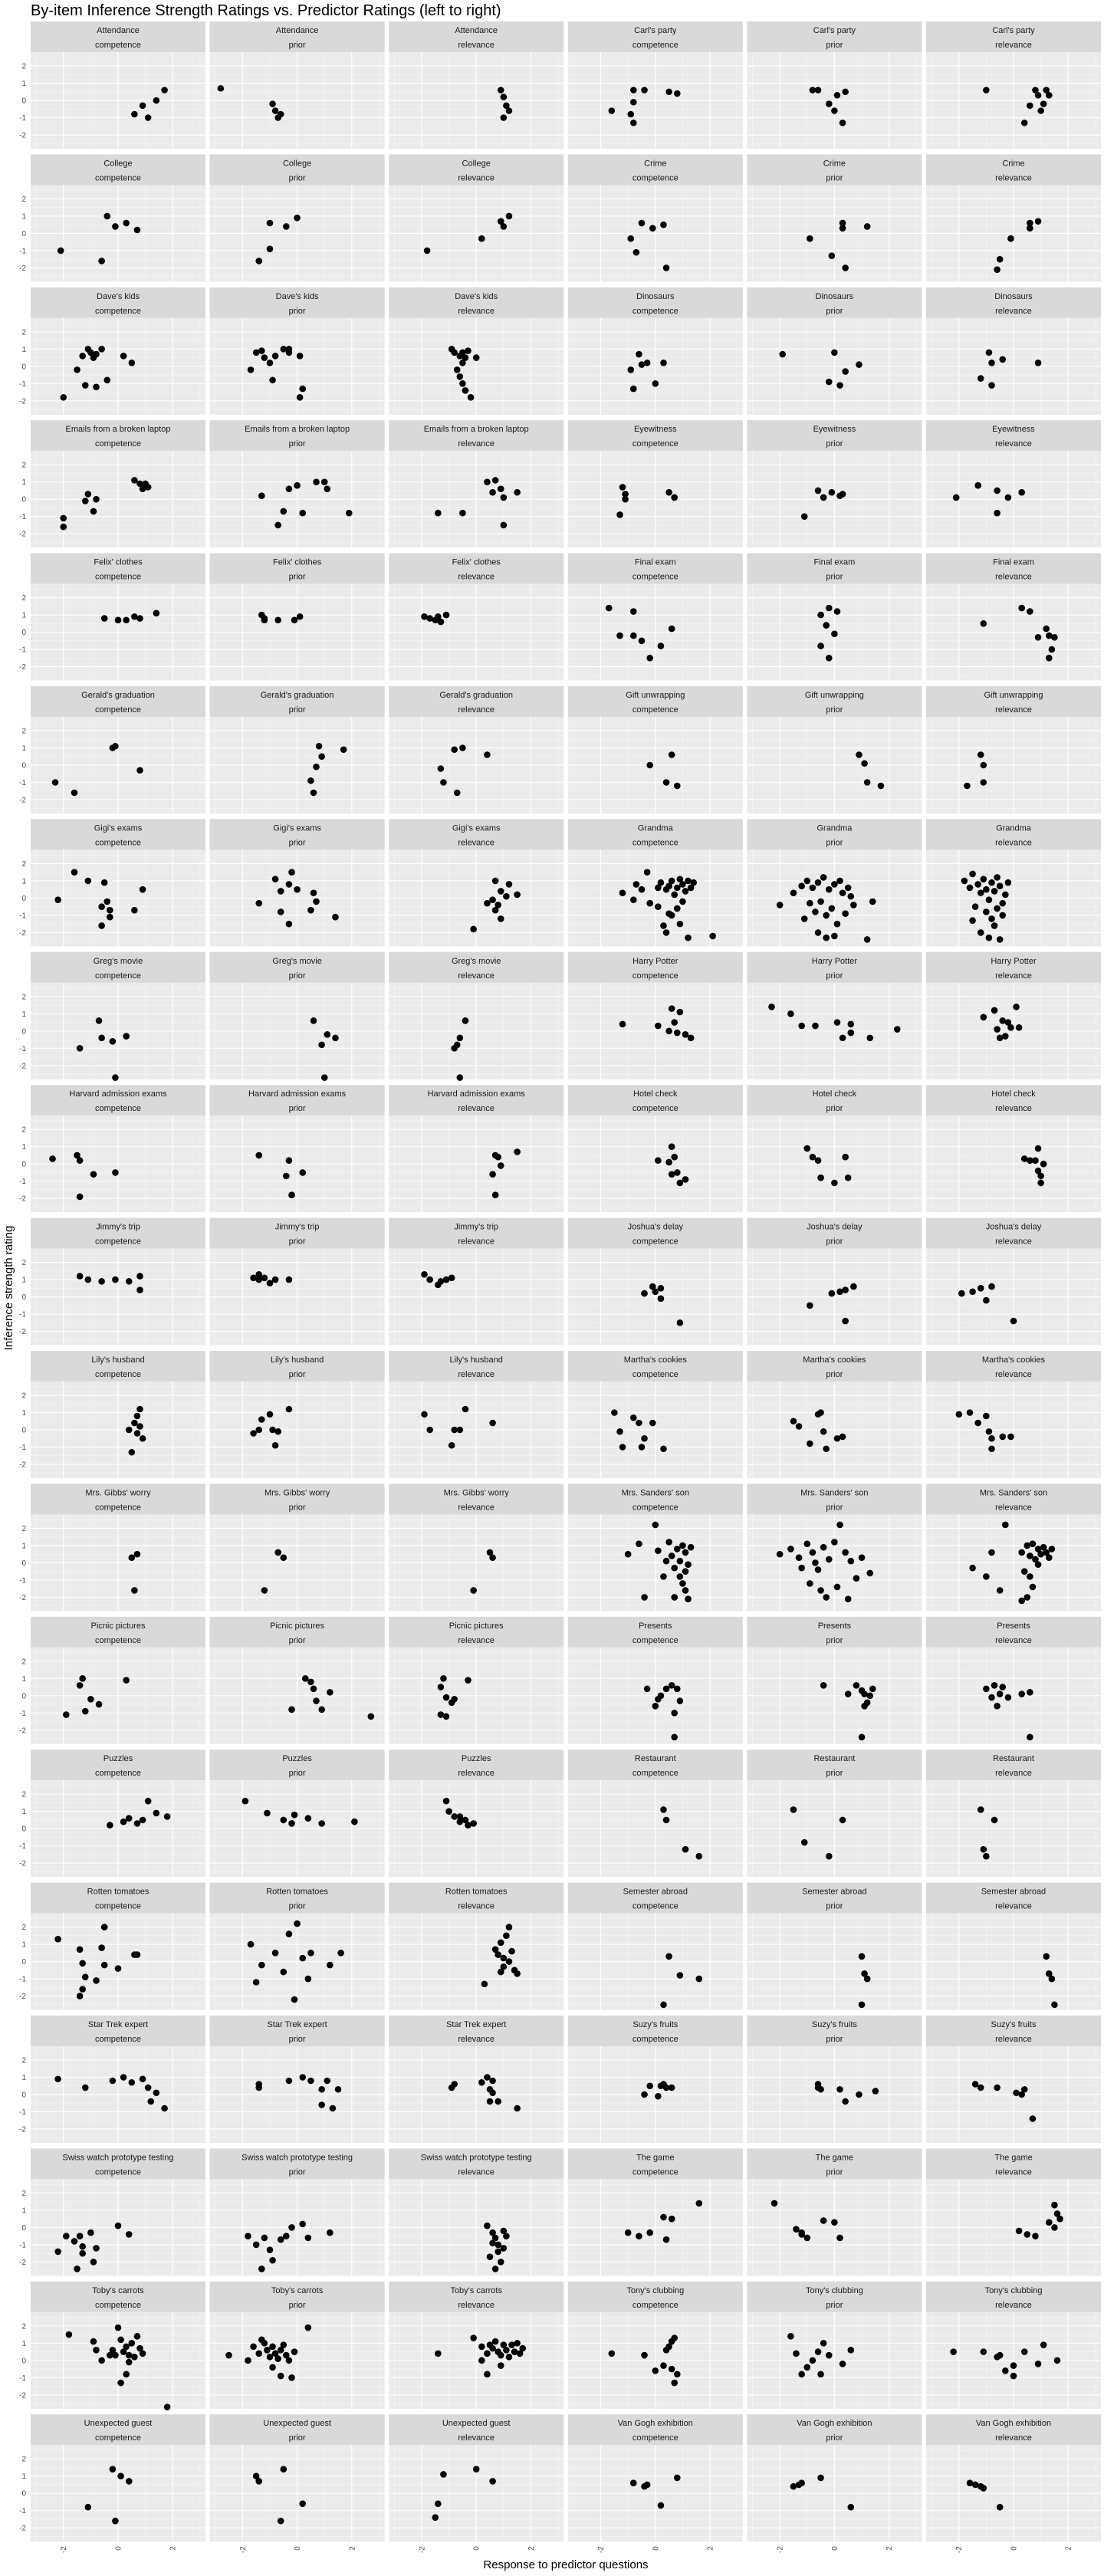 The height and width of the screenshot is (2576, 1104). I want to click on facet-item-label: Toby's carrots, so click(297, 2290).